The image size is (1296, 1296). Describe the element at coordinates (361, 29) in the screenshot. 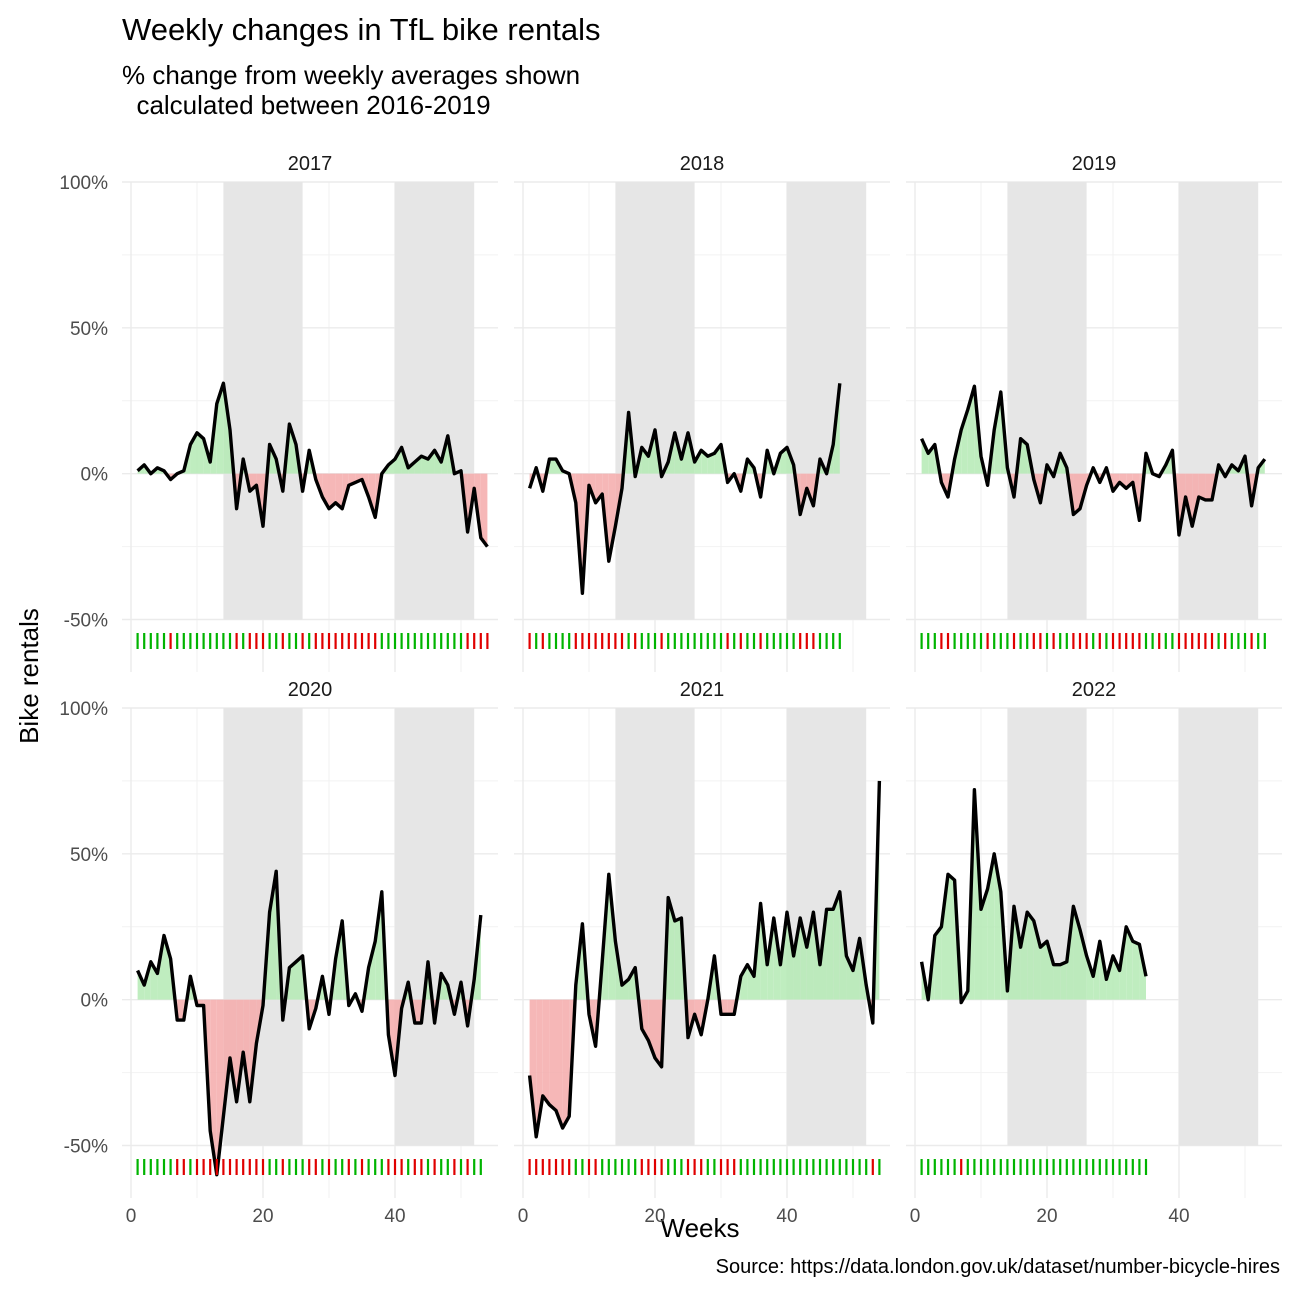

I see `chart-title: Weekly changes in TfL bike rentals` at that location.